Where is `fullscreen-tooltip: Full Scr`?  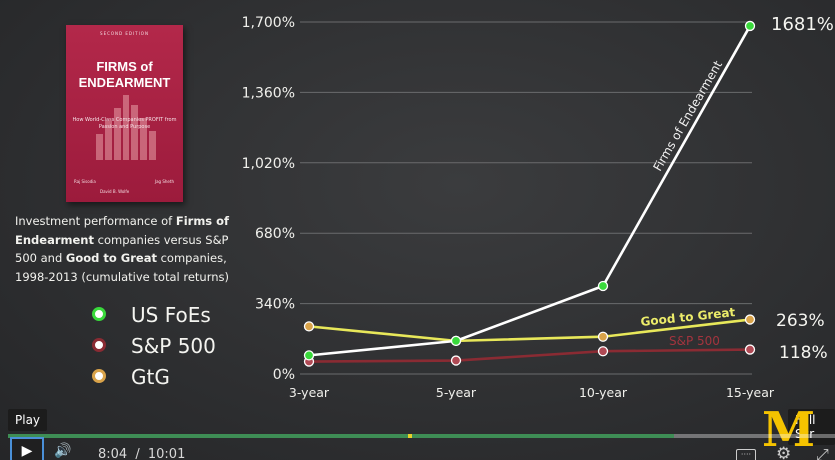
fullscreen-tooltip: Full Scr is located at coordinates (811, 427).